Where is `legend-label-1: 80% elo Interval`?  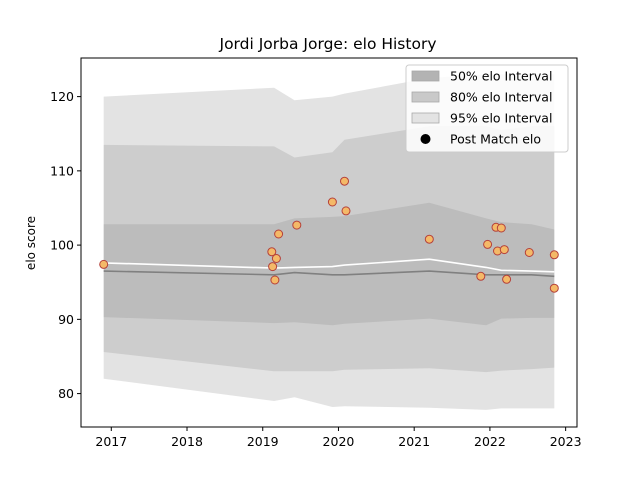
legend-label-1: 80% elo Interval is located at coordinates (501, 97).